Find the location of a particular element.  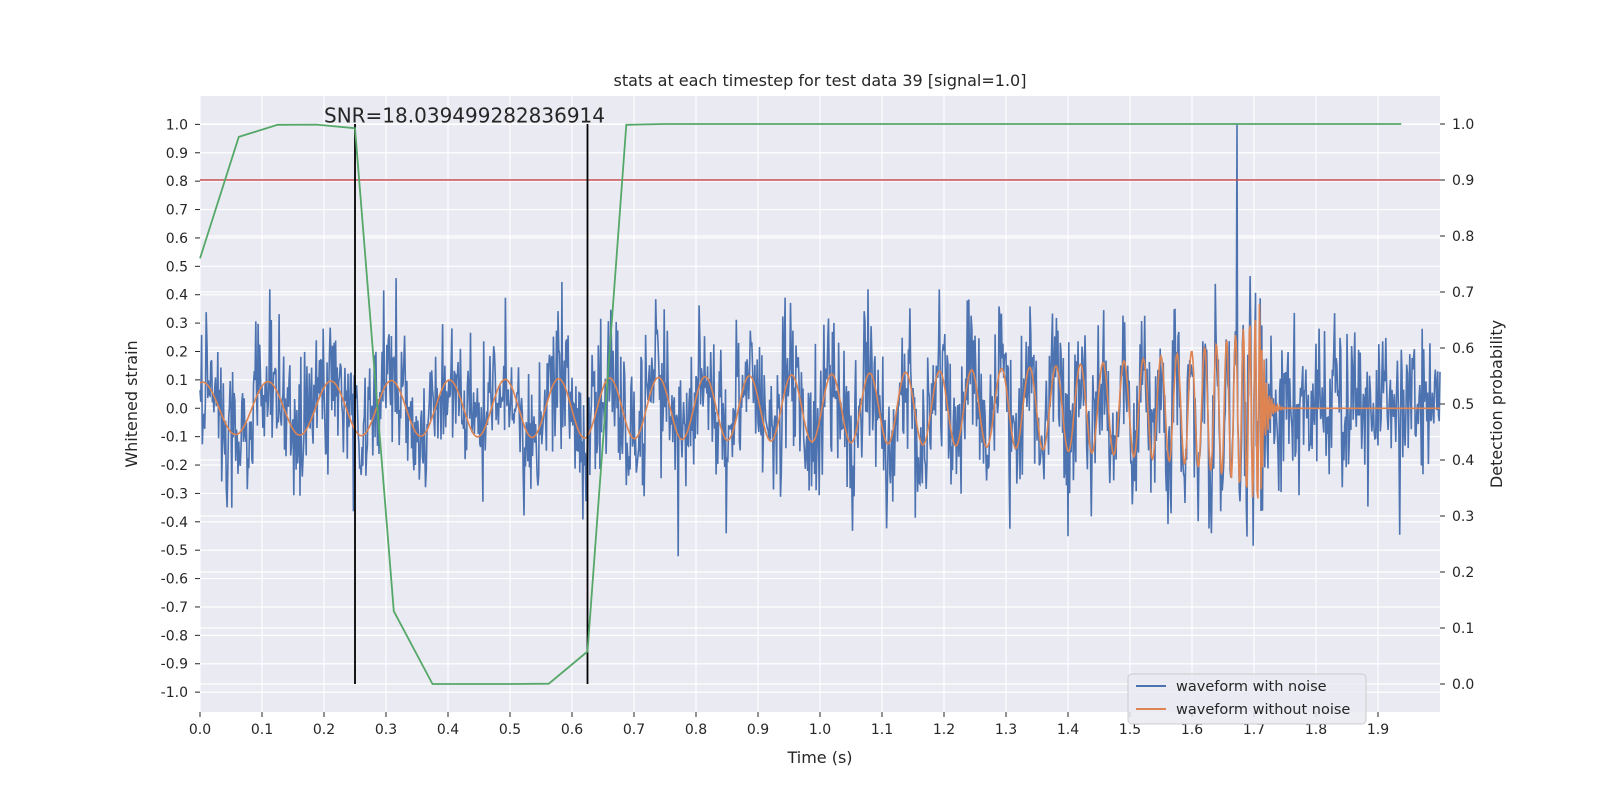

y-right-tick-label: 0.4 is located at coordinates (1463, 461).